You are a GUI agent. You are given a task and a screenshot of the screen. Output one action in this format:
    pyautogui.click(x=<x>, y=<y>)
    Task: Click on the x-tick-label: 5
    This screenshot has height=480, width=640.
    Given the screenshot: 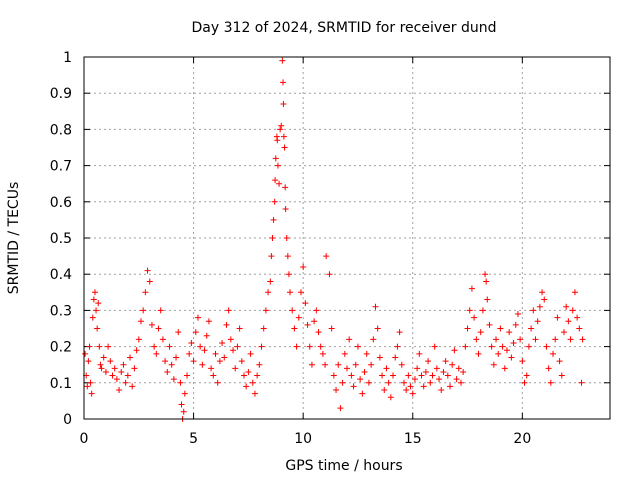 What is the action you would take?
    pyautogui.click(x=193, y=439)
    